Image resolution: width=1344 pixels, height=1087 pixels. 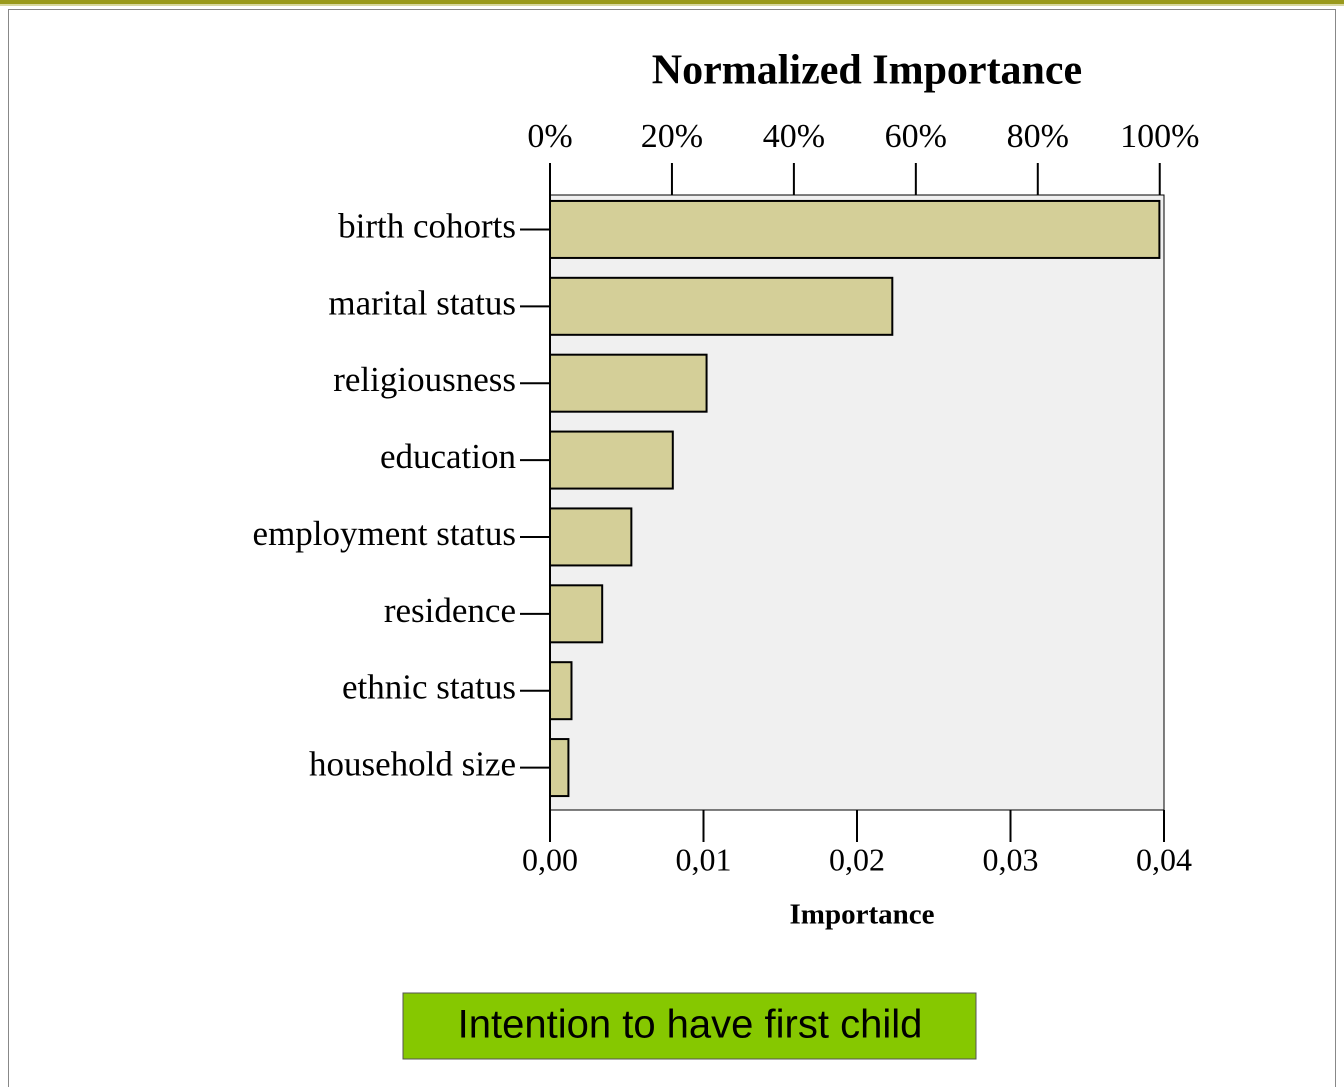 I want to click on y-tick-label: religiousness, so click(x=424, y=379).